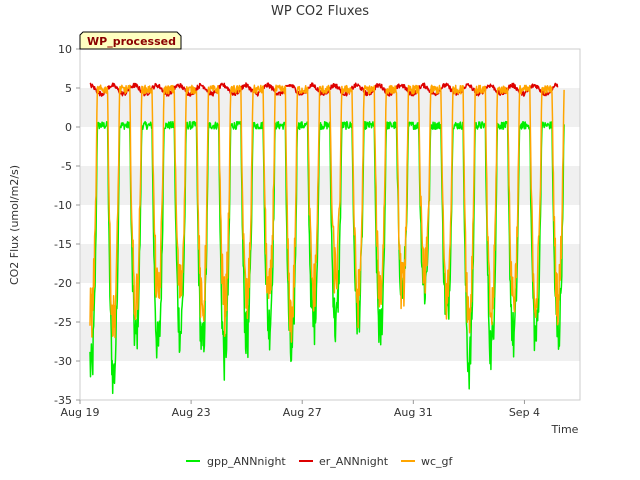 The image size is (640, 480). I want to click on x-tick-label: Aug 31, so click(413, 412).